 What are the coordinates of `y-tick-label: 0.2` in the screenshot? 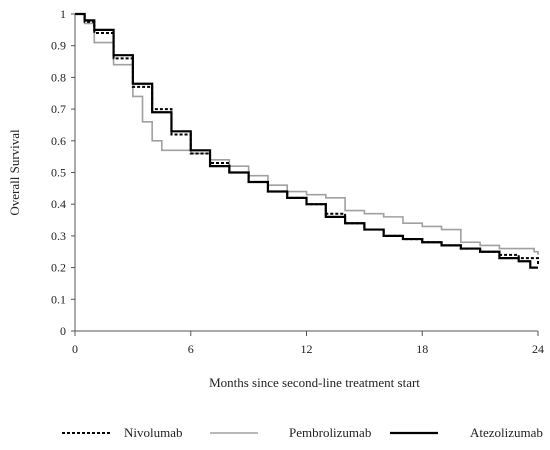 It's located at (58, 268).